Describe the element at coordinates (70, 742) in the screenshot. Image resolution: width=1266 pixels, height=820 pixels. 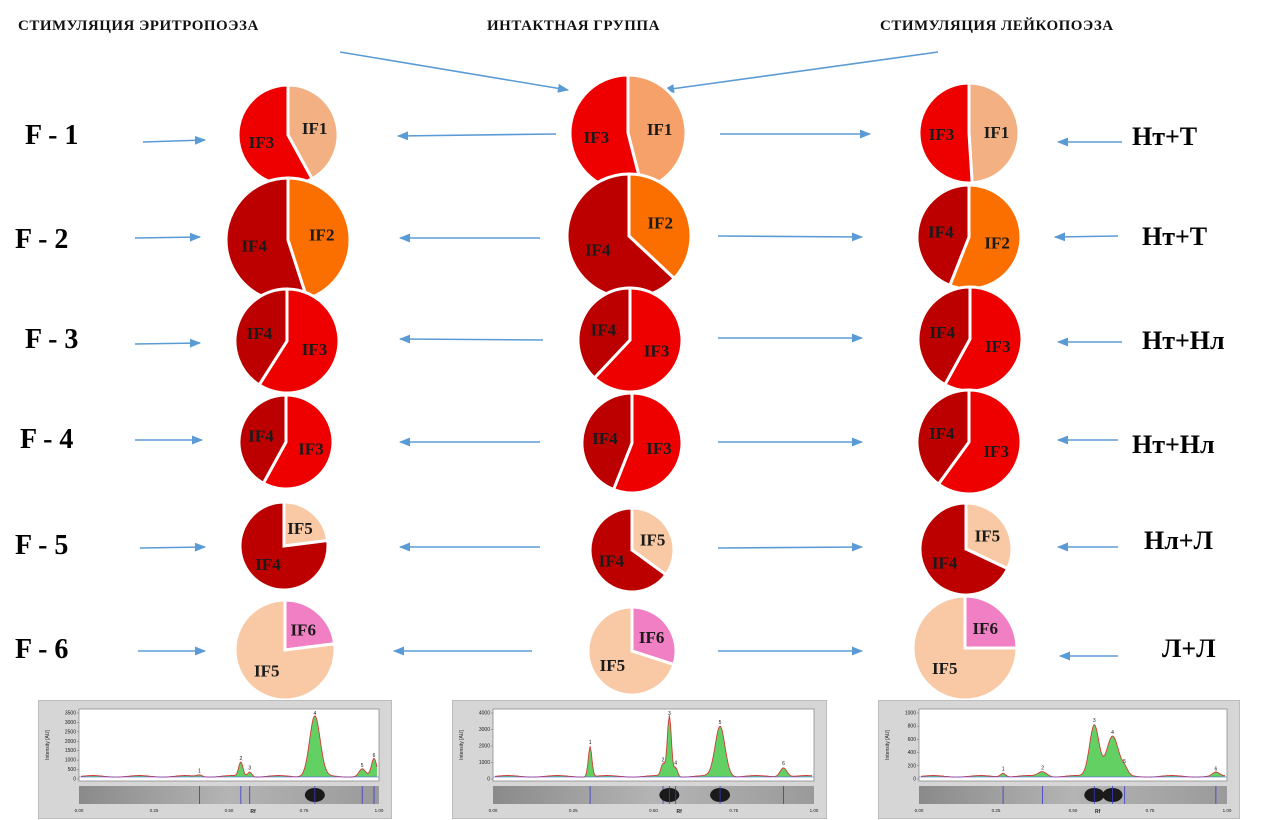
I see `y-tick-label: 2000` at that location.